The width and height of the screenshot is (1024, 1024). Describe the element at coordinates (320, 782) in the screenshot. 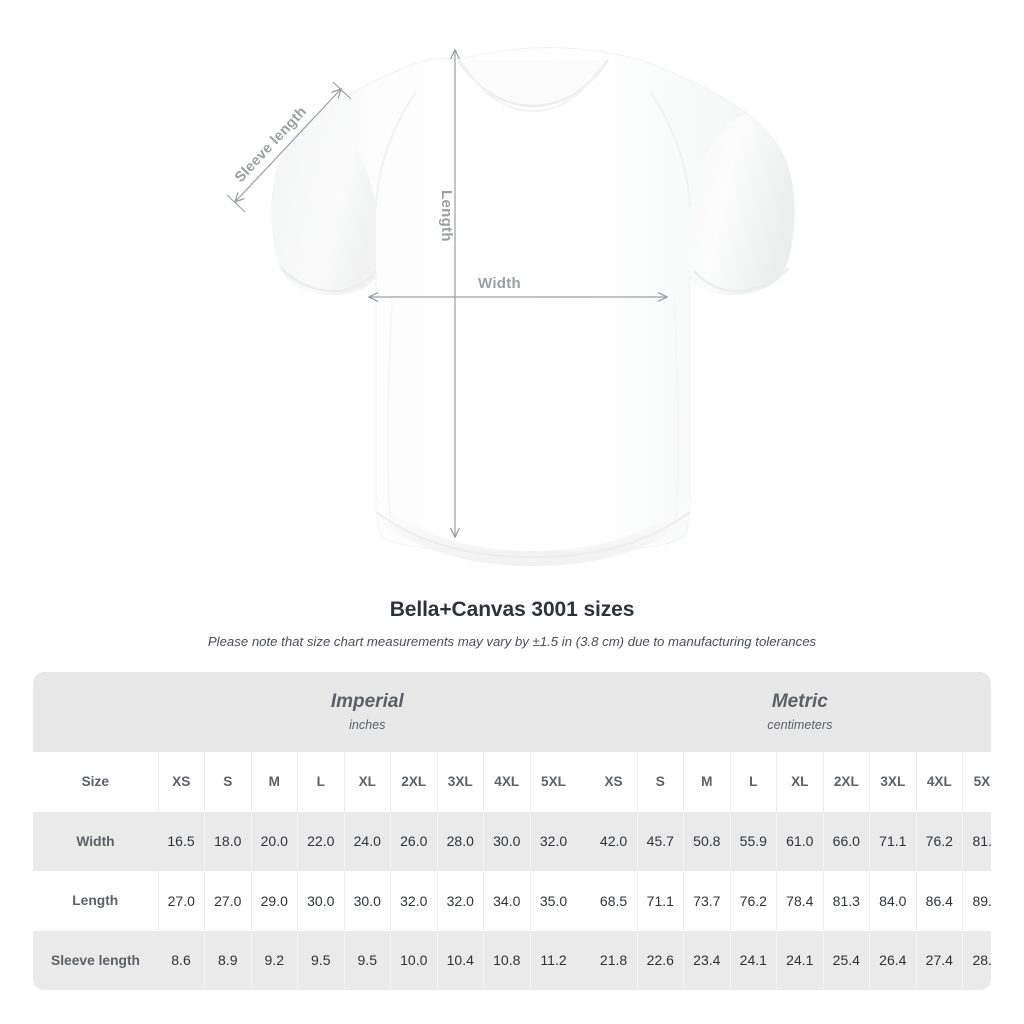

I see `size-header-imperial-l: L` at that location.